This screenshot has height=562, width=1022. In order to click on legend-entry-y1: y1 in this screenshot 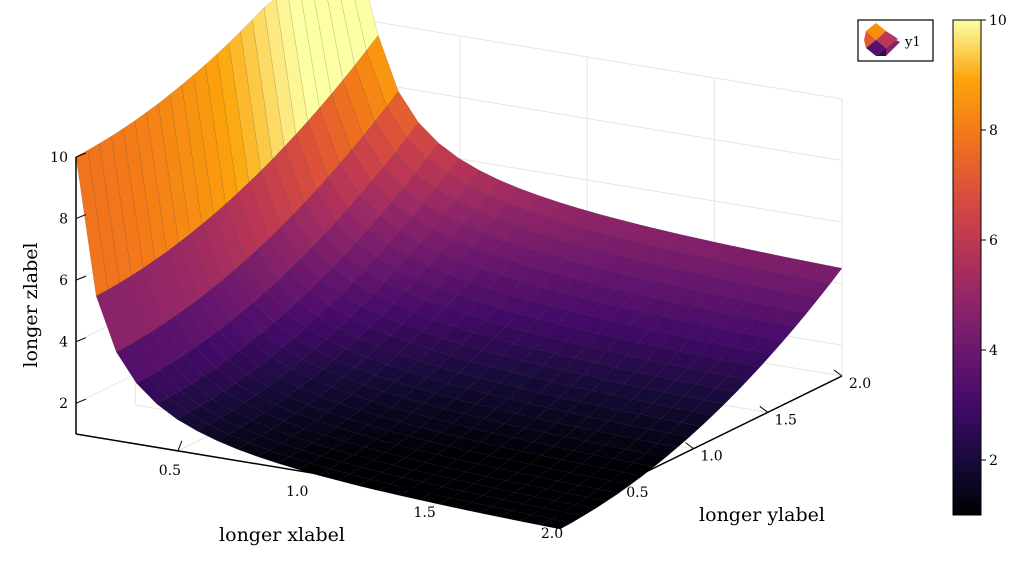, I will do `click(912, 42)`.